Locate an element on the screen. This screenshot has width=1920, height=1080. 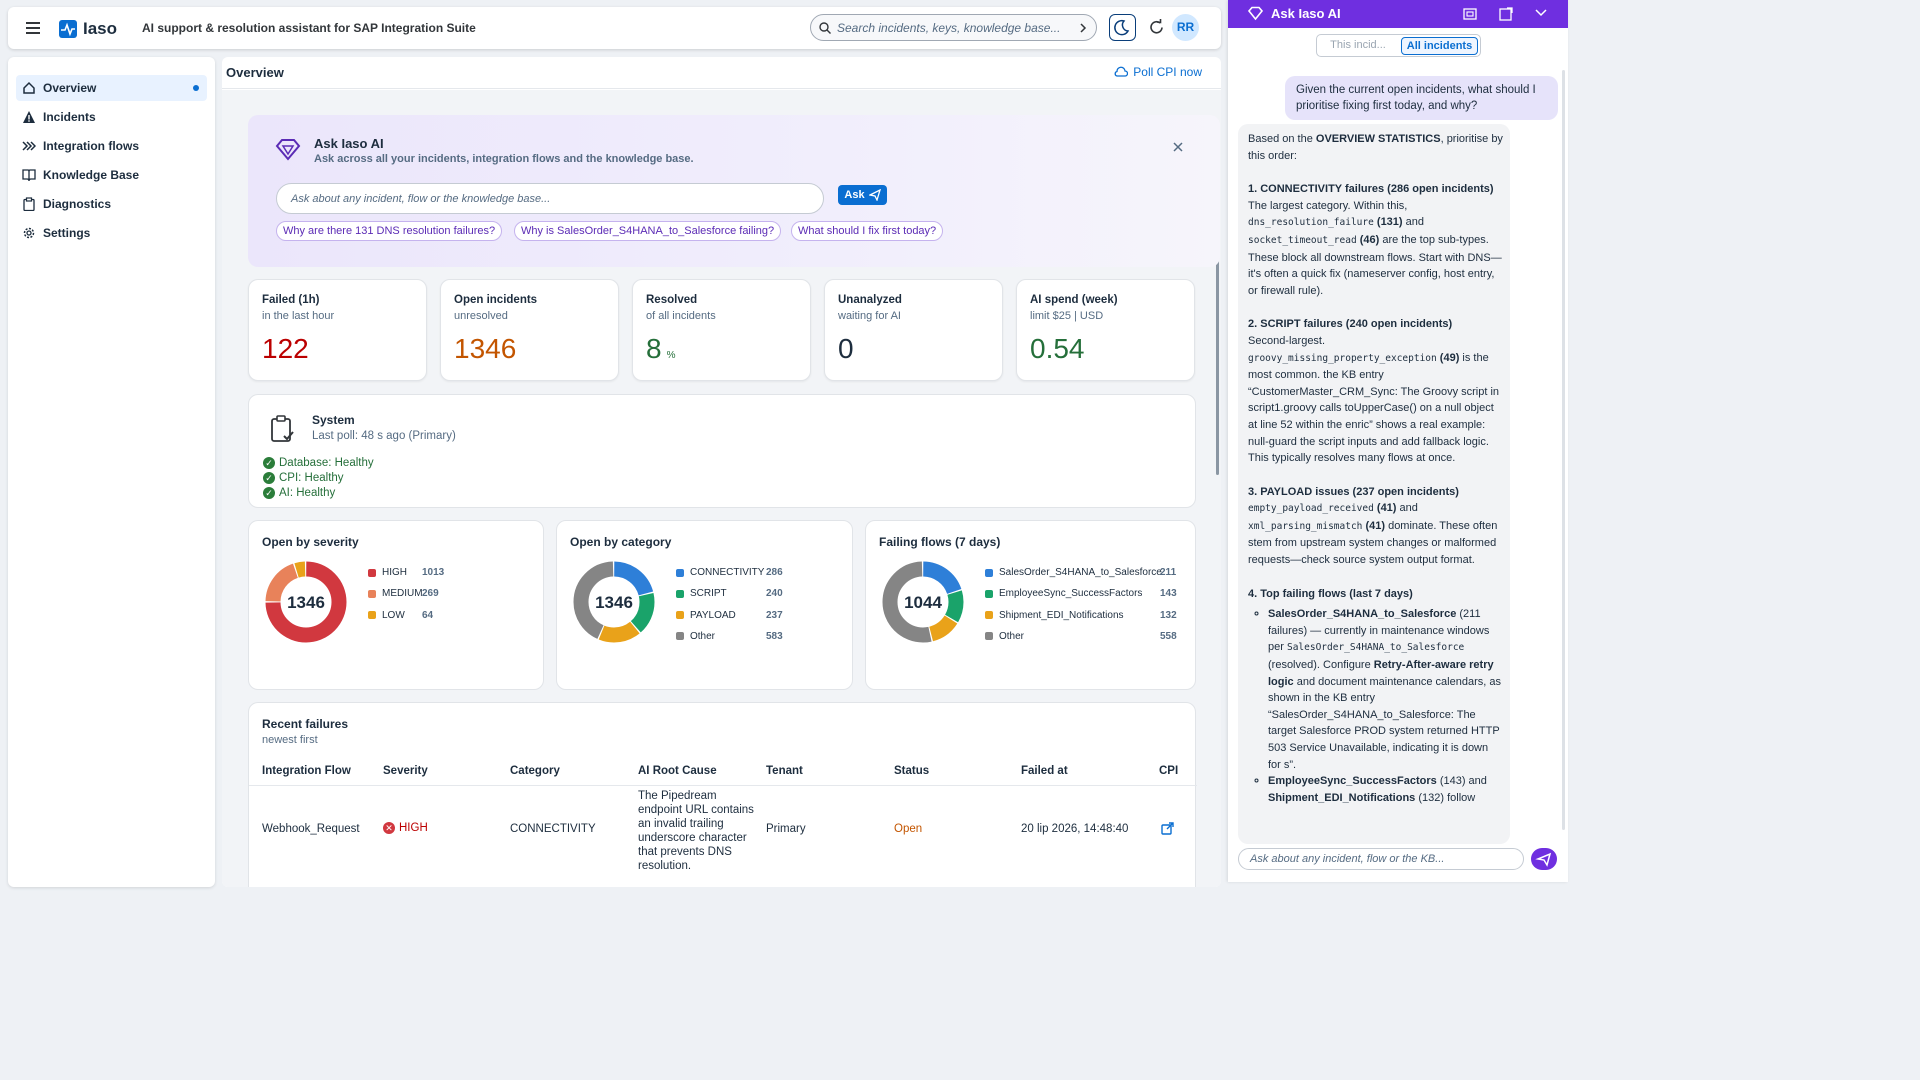
donut-slice-high is located at coordinates (306, 602).